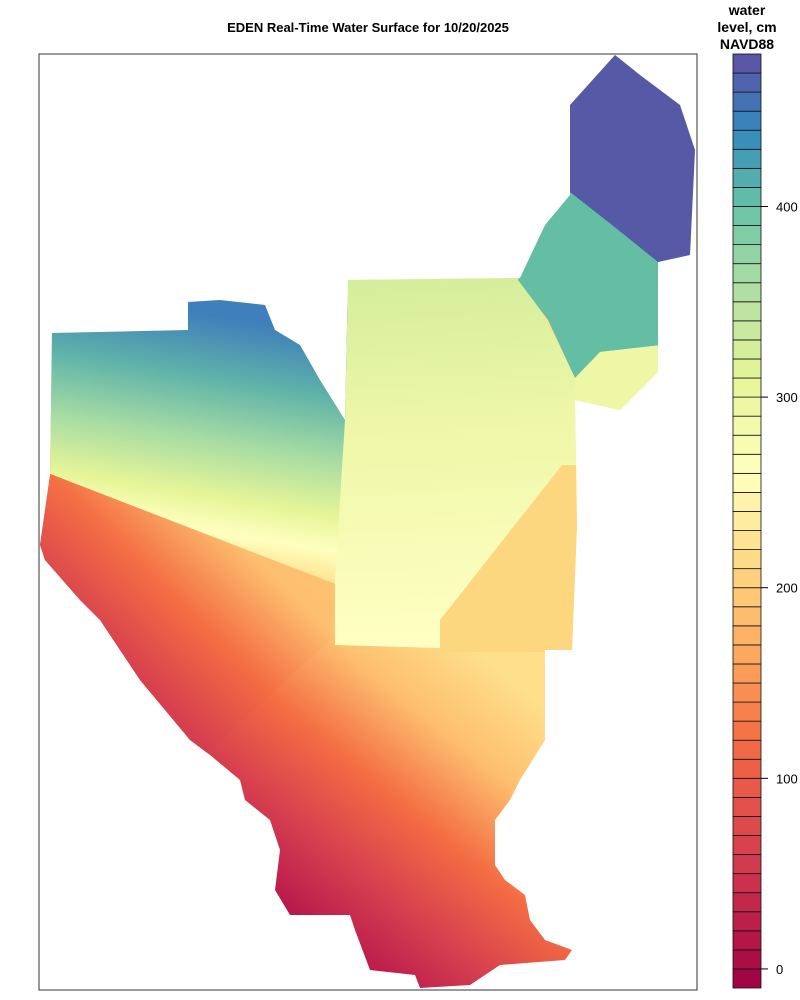  What do you see at coordinates (787, 588) in the screenshot?
I see `tick-label: 200` at bounding box center [787, 588].